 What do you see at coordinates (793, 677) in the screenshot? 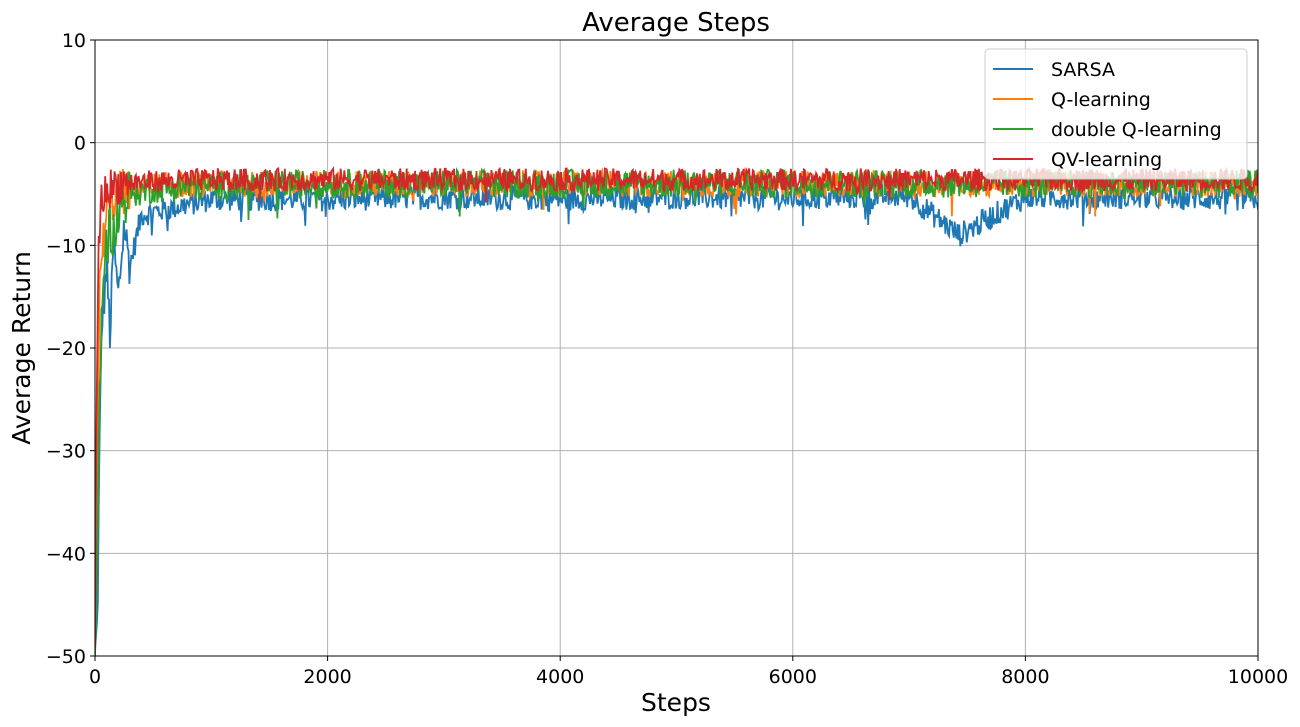
I see `x-tick-label: 6000` at bounding box center [793, 677].